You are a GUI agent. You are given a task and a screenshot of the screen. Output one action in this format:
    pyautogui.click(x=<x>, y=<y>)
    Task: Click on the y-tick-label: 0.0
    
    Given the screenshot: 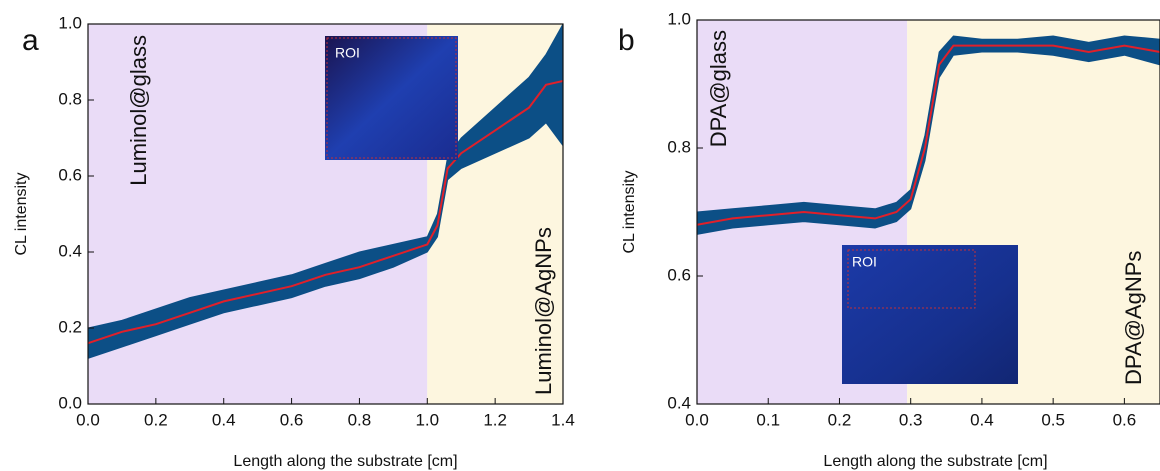 What is the action you would take?
    pyautogui.click(x=70, y=402)
    